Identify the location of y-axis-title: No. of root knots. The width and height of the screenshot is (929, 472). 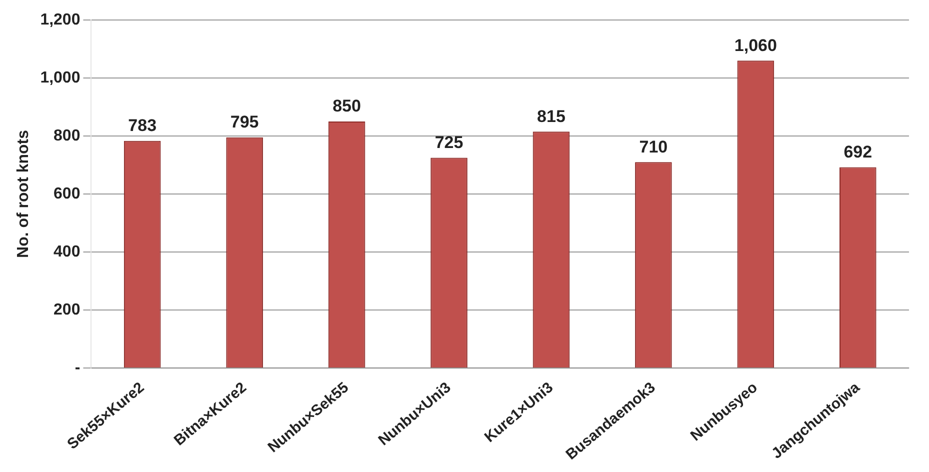
(23, 194).